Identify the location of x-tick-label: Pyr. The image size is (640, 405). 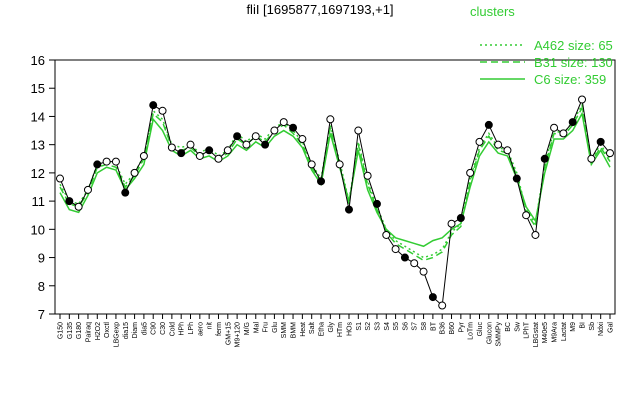
(461, 326).